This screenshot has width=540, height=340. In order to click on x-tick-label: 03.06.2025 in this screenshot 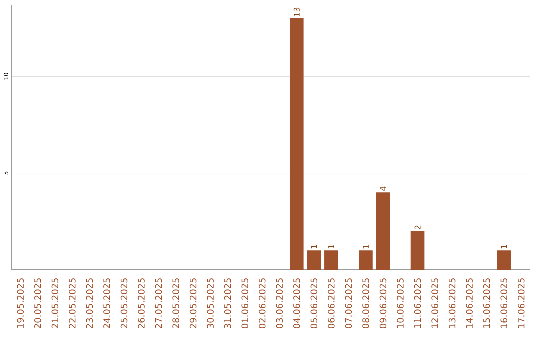, I will do `click(280, 303)`.